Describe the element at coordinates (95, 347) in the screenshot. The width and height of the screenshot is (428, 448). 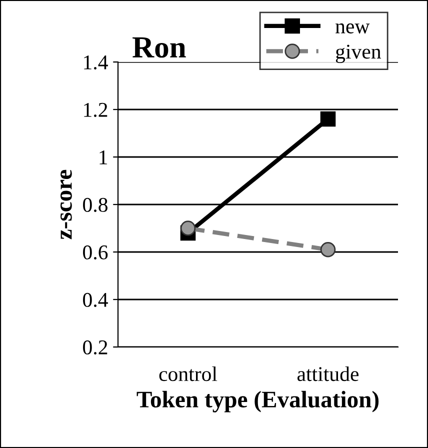
I see `y-tick-label: 0.2` at that location.